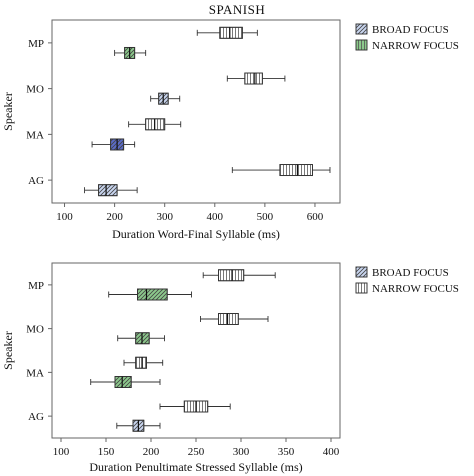 The width and height of the screenshot is (474, 476). What do you see at coordinates (196, 452) in the screenshot?
I see `x-tick-label: 250` at bounding box center [196, 452].